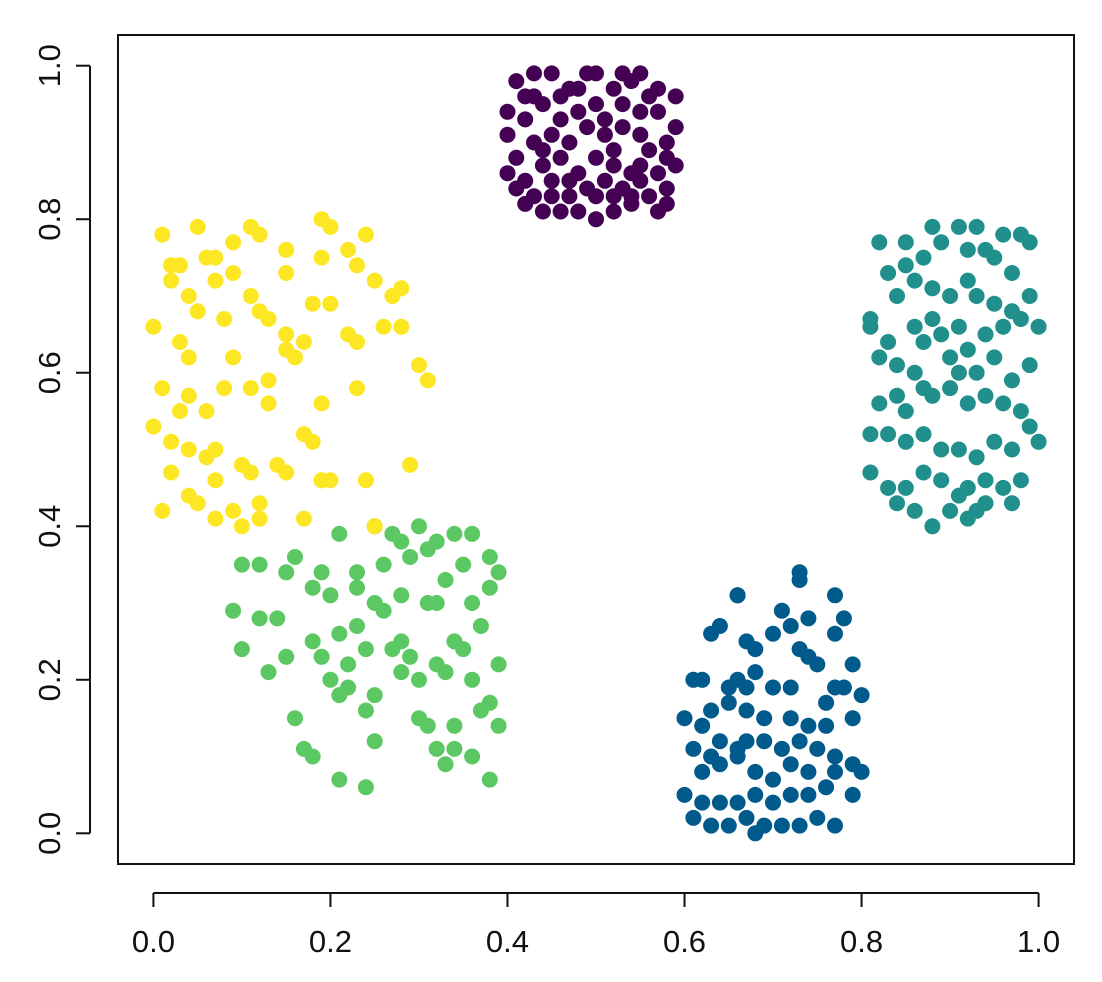 This screenshot has height=982, width=1102. Describe the element at coordinates (49, 833) in the screenshot. I see `y-tick-label: 0.0` at that location.